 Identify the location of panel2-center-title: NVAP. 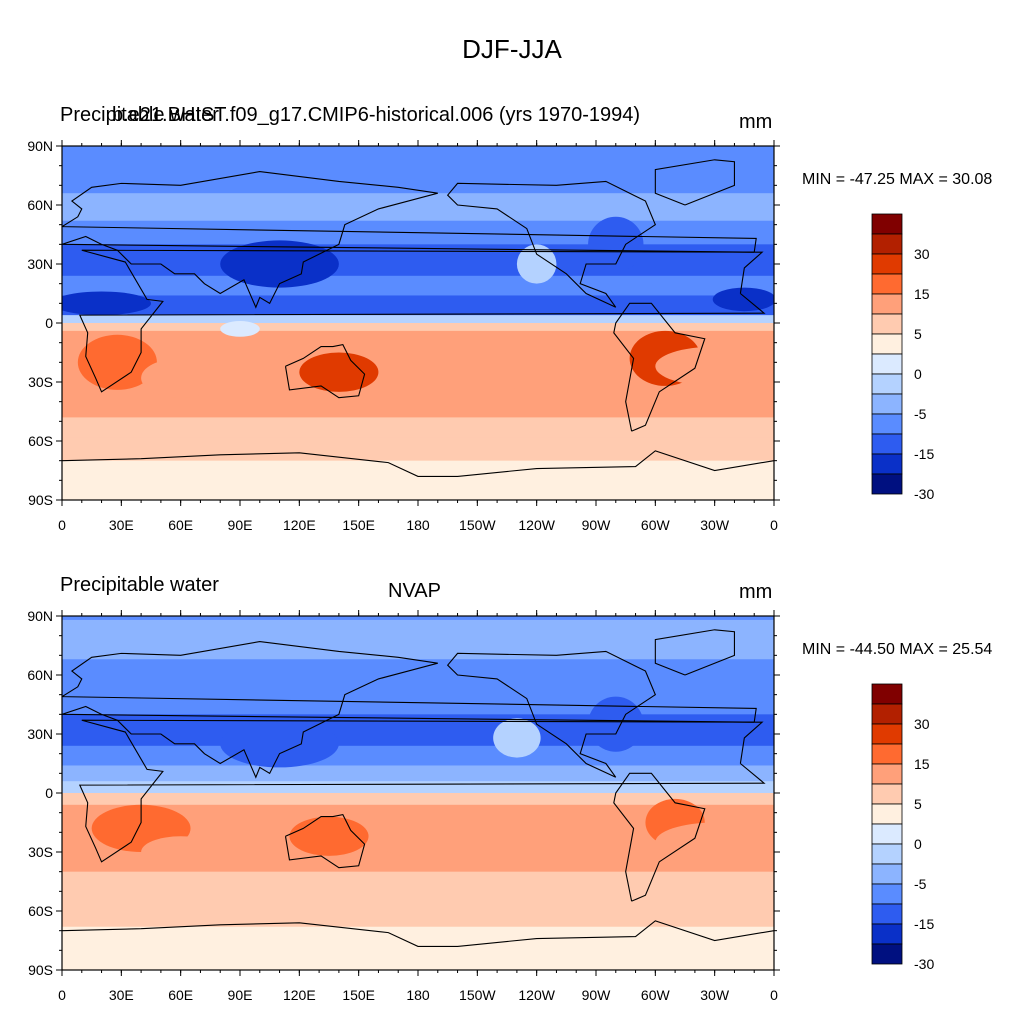
(414, 591).